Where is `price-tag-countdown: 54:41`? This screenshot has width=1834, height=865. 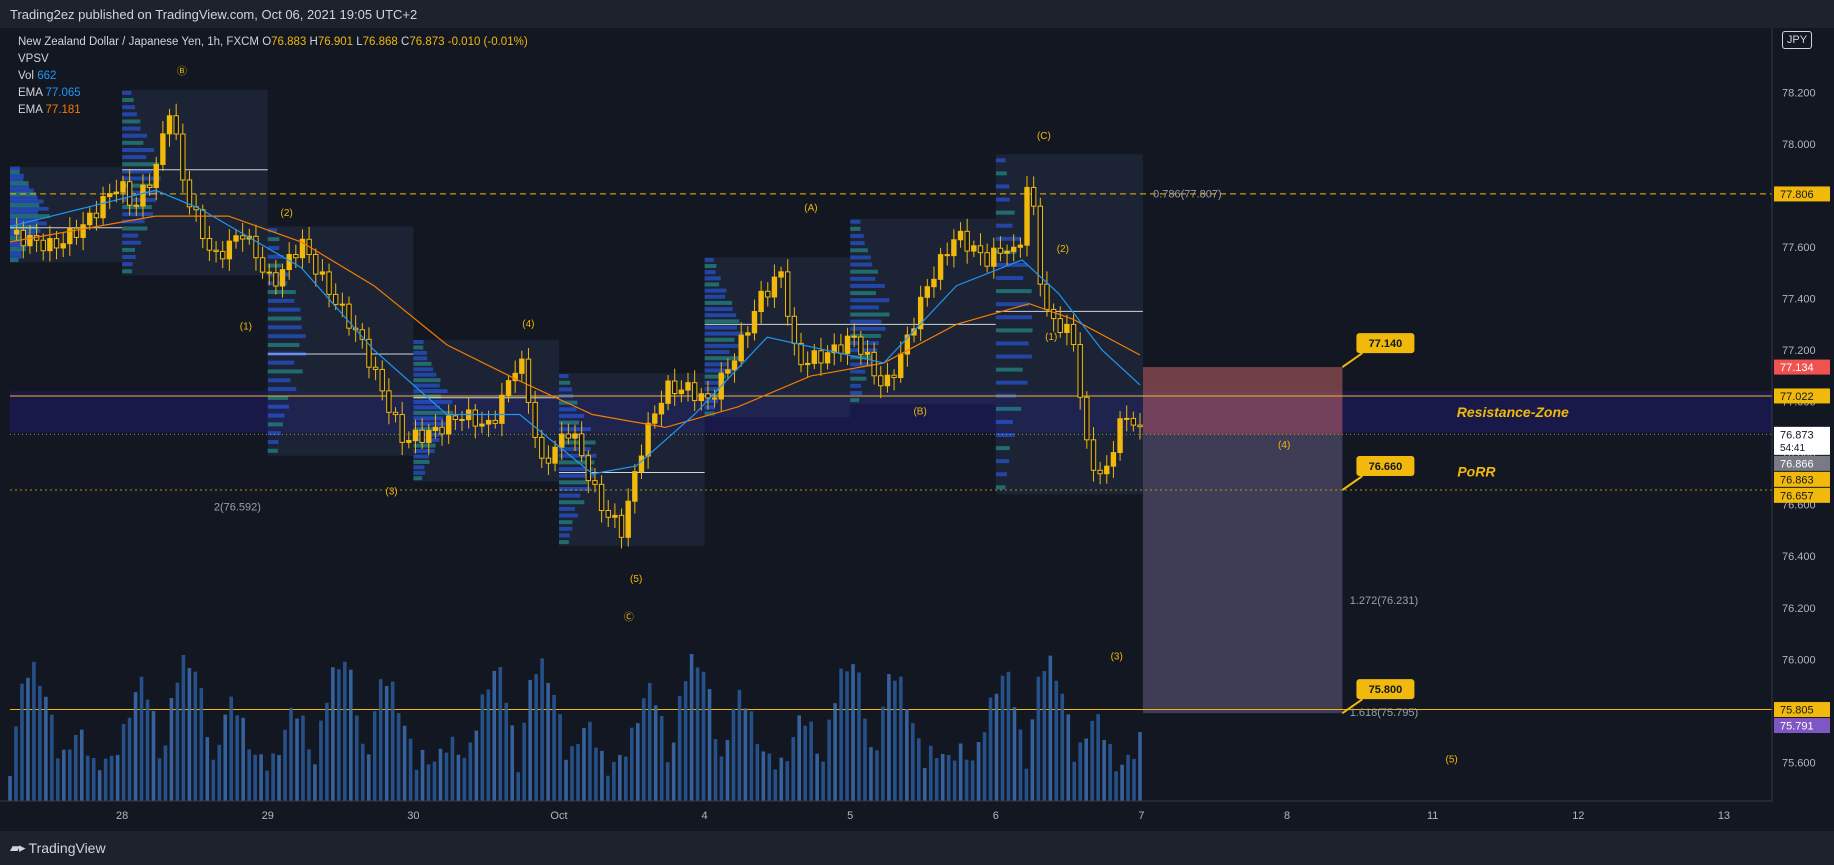
price-tag-countdown: 54:41 is located at coordinates (1792, 448).